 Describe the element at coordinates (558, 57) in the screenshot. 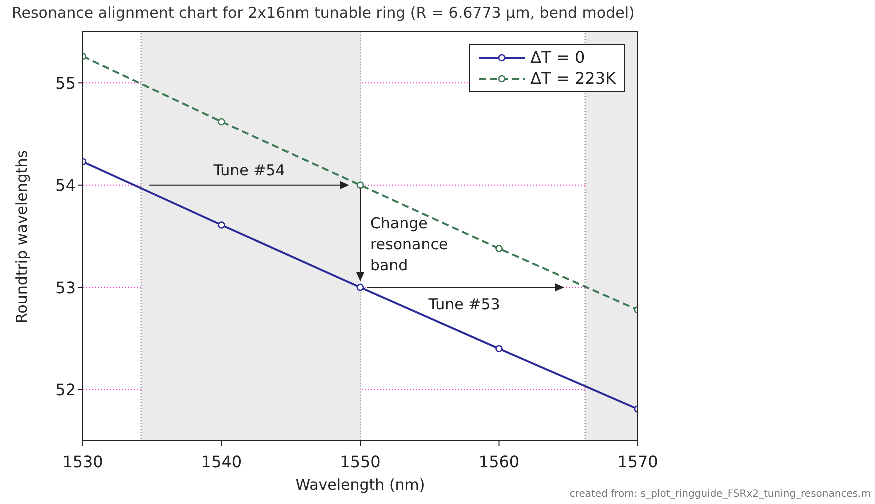

I see `legend-label: ΔT = 0` at that location.